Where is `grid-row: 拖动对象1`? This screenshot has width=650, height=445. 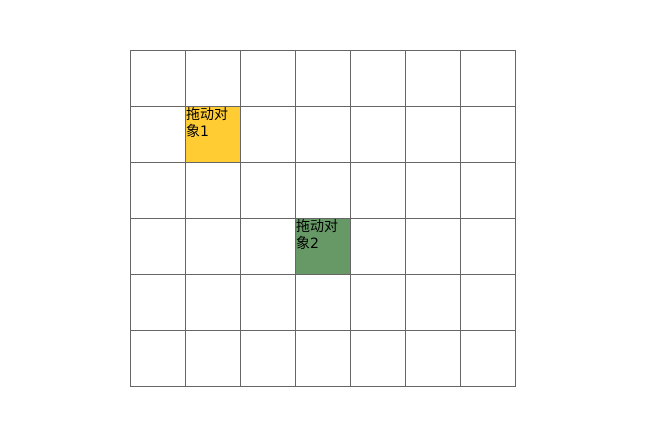
grid-row: 拖动对象1 is located at coordinates (323, 134).